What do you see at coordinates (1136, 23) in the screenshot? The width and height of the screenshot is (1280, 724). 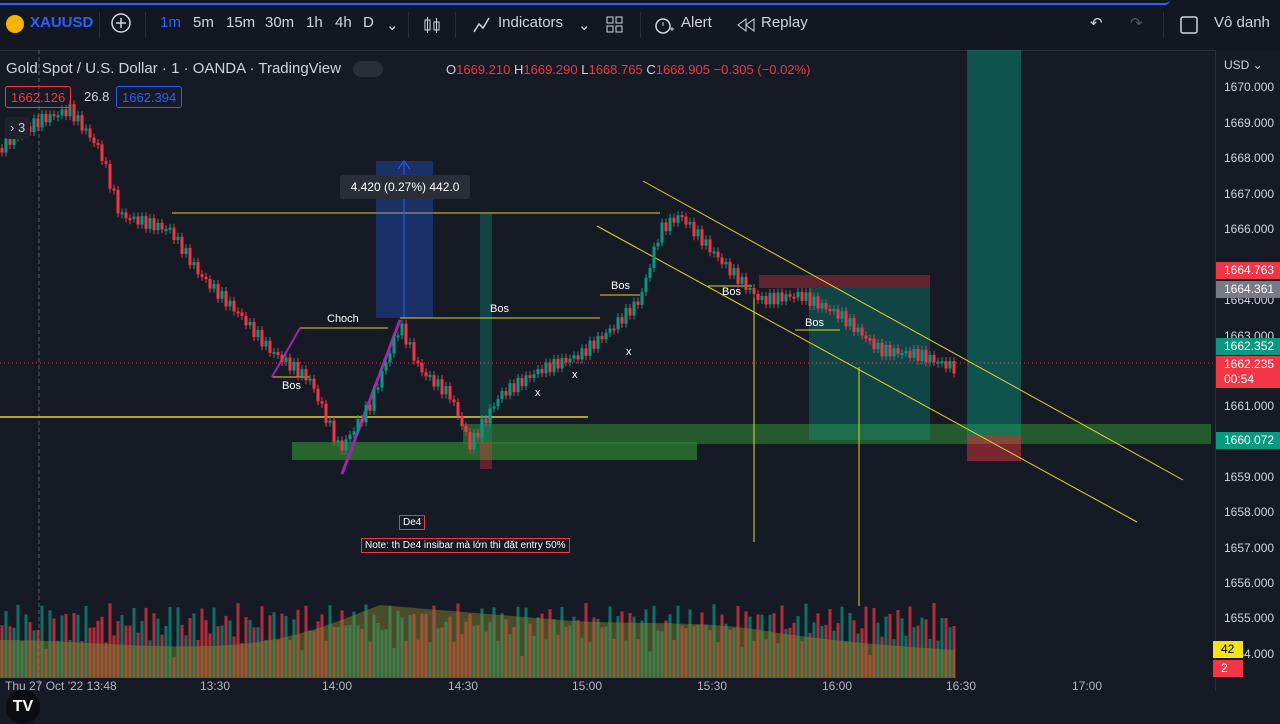 I see `redo-icon: ↷` at bounding box center [1136, 23].